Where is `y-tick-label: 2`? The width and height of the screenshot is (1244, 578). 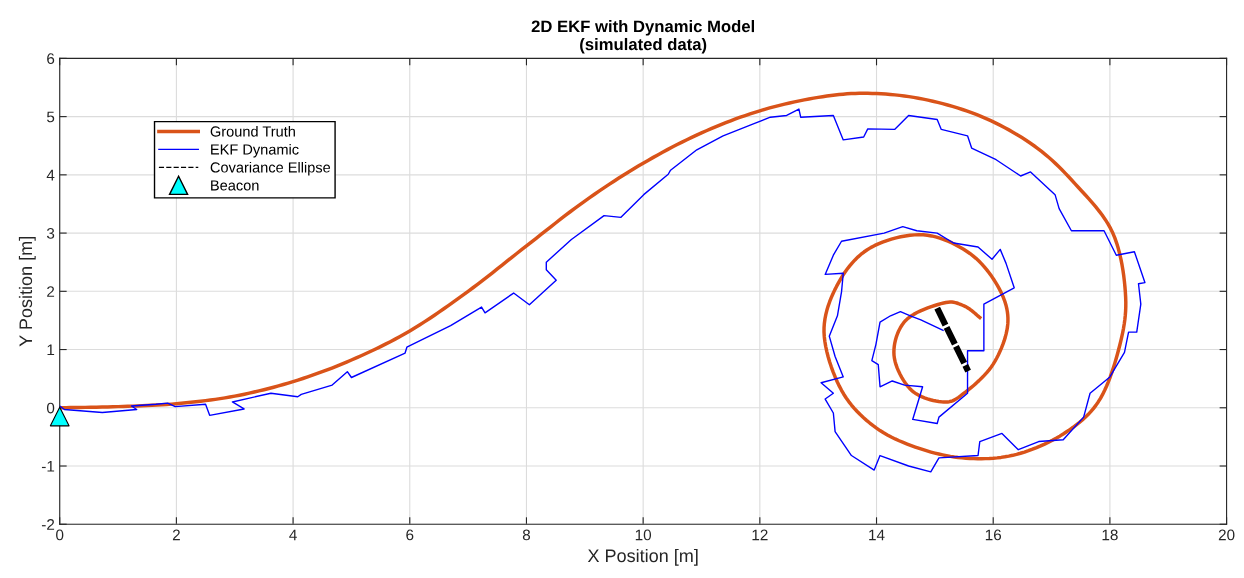
y-tick-label: 2 is located at coordinates (51, 291).